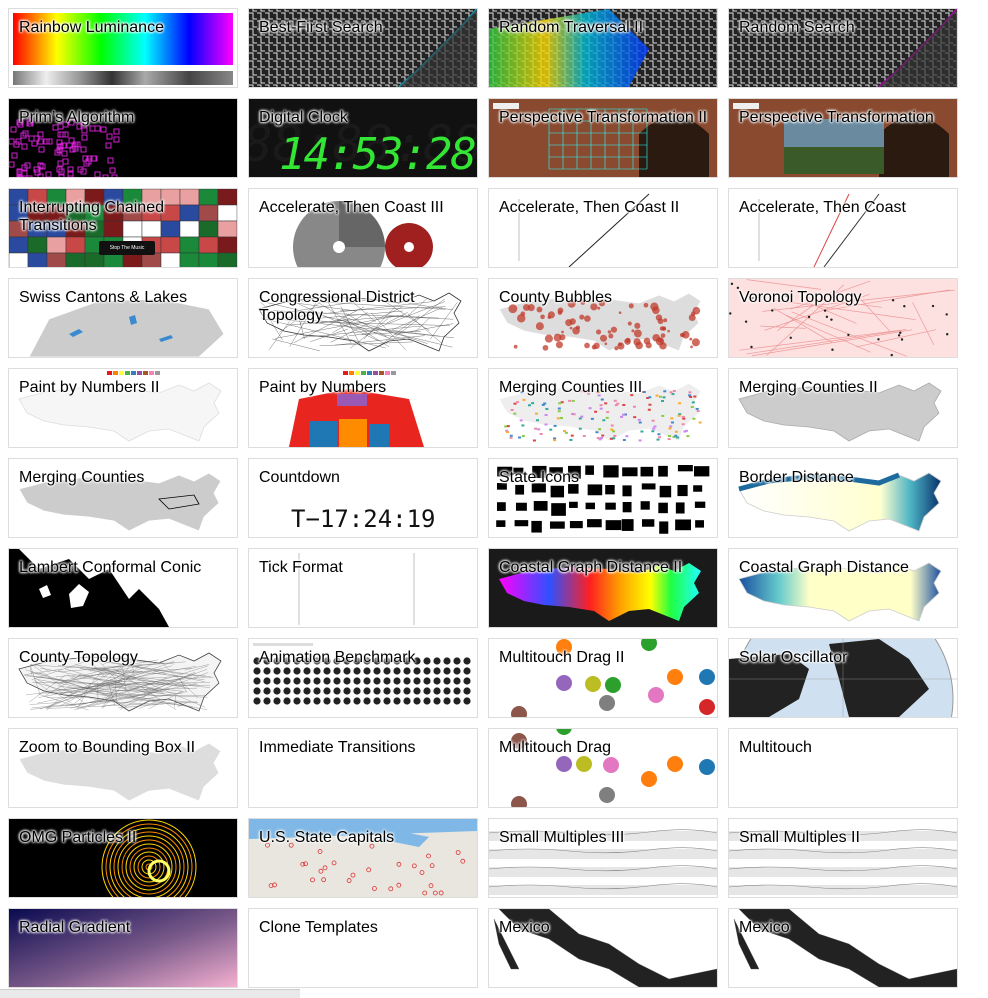  I want to click on tile-title: Multitouch, so click(844, 748).